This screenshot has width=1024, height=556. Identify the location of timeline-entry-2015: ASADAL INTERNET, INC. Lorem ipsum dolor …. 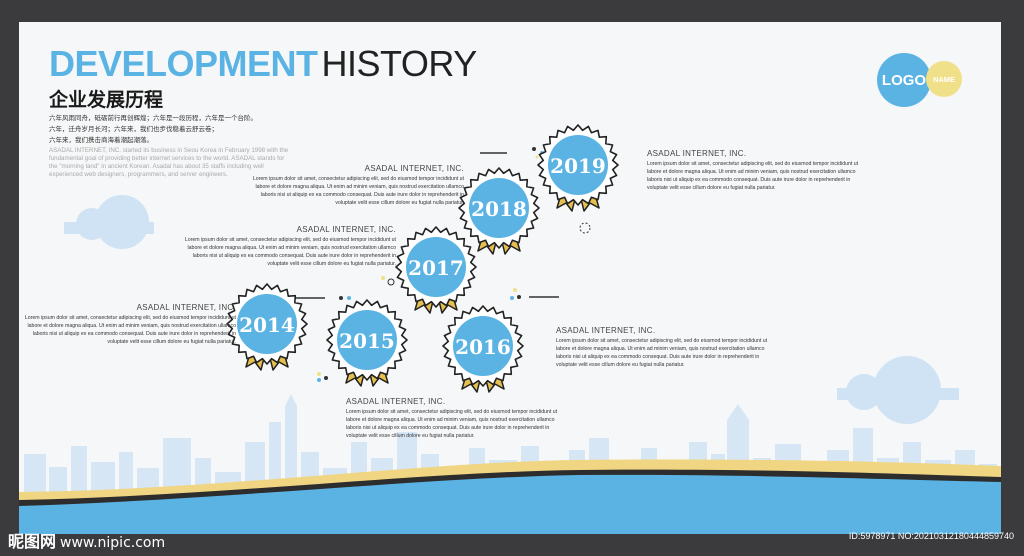
(453, 419).